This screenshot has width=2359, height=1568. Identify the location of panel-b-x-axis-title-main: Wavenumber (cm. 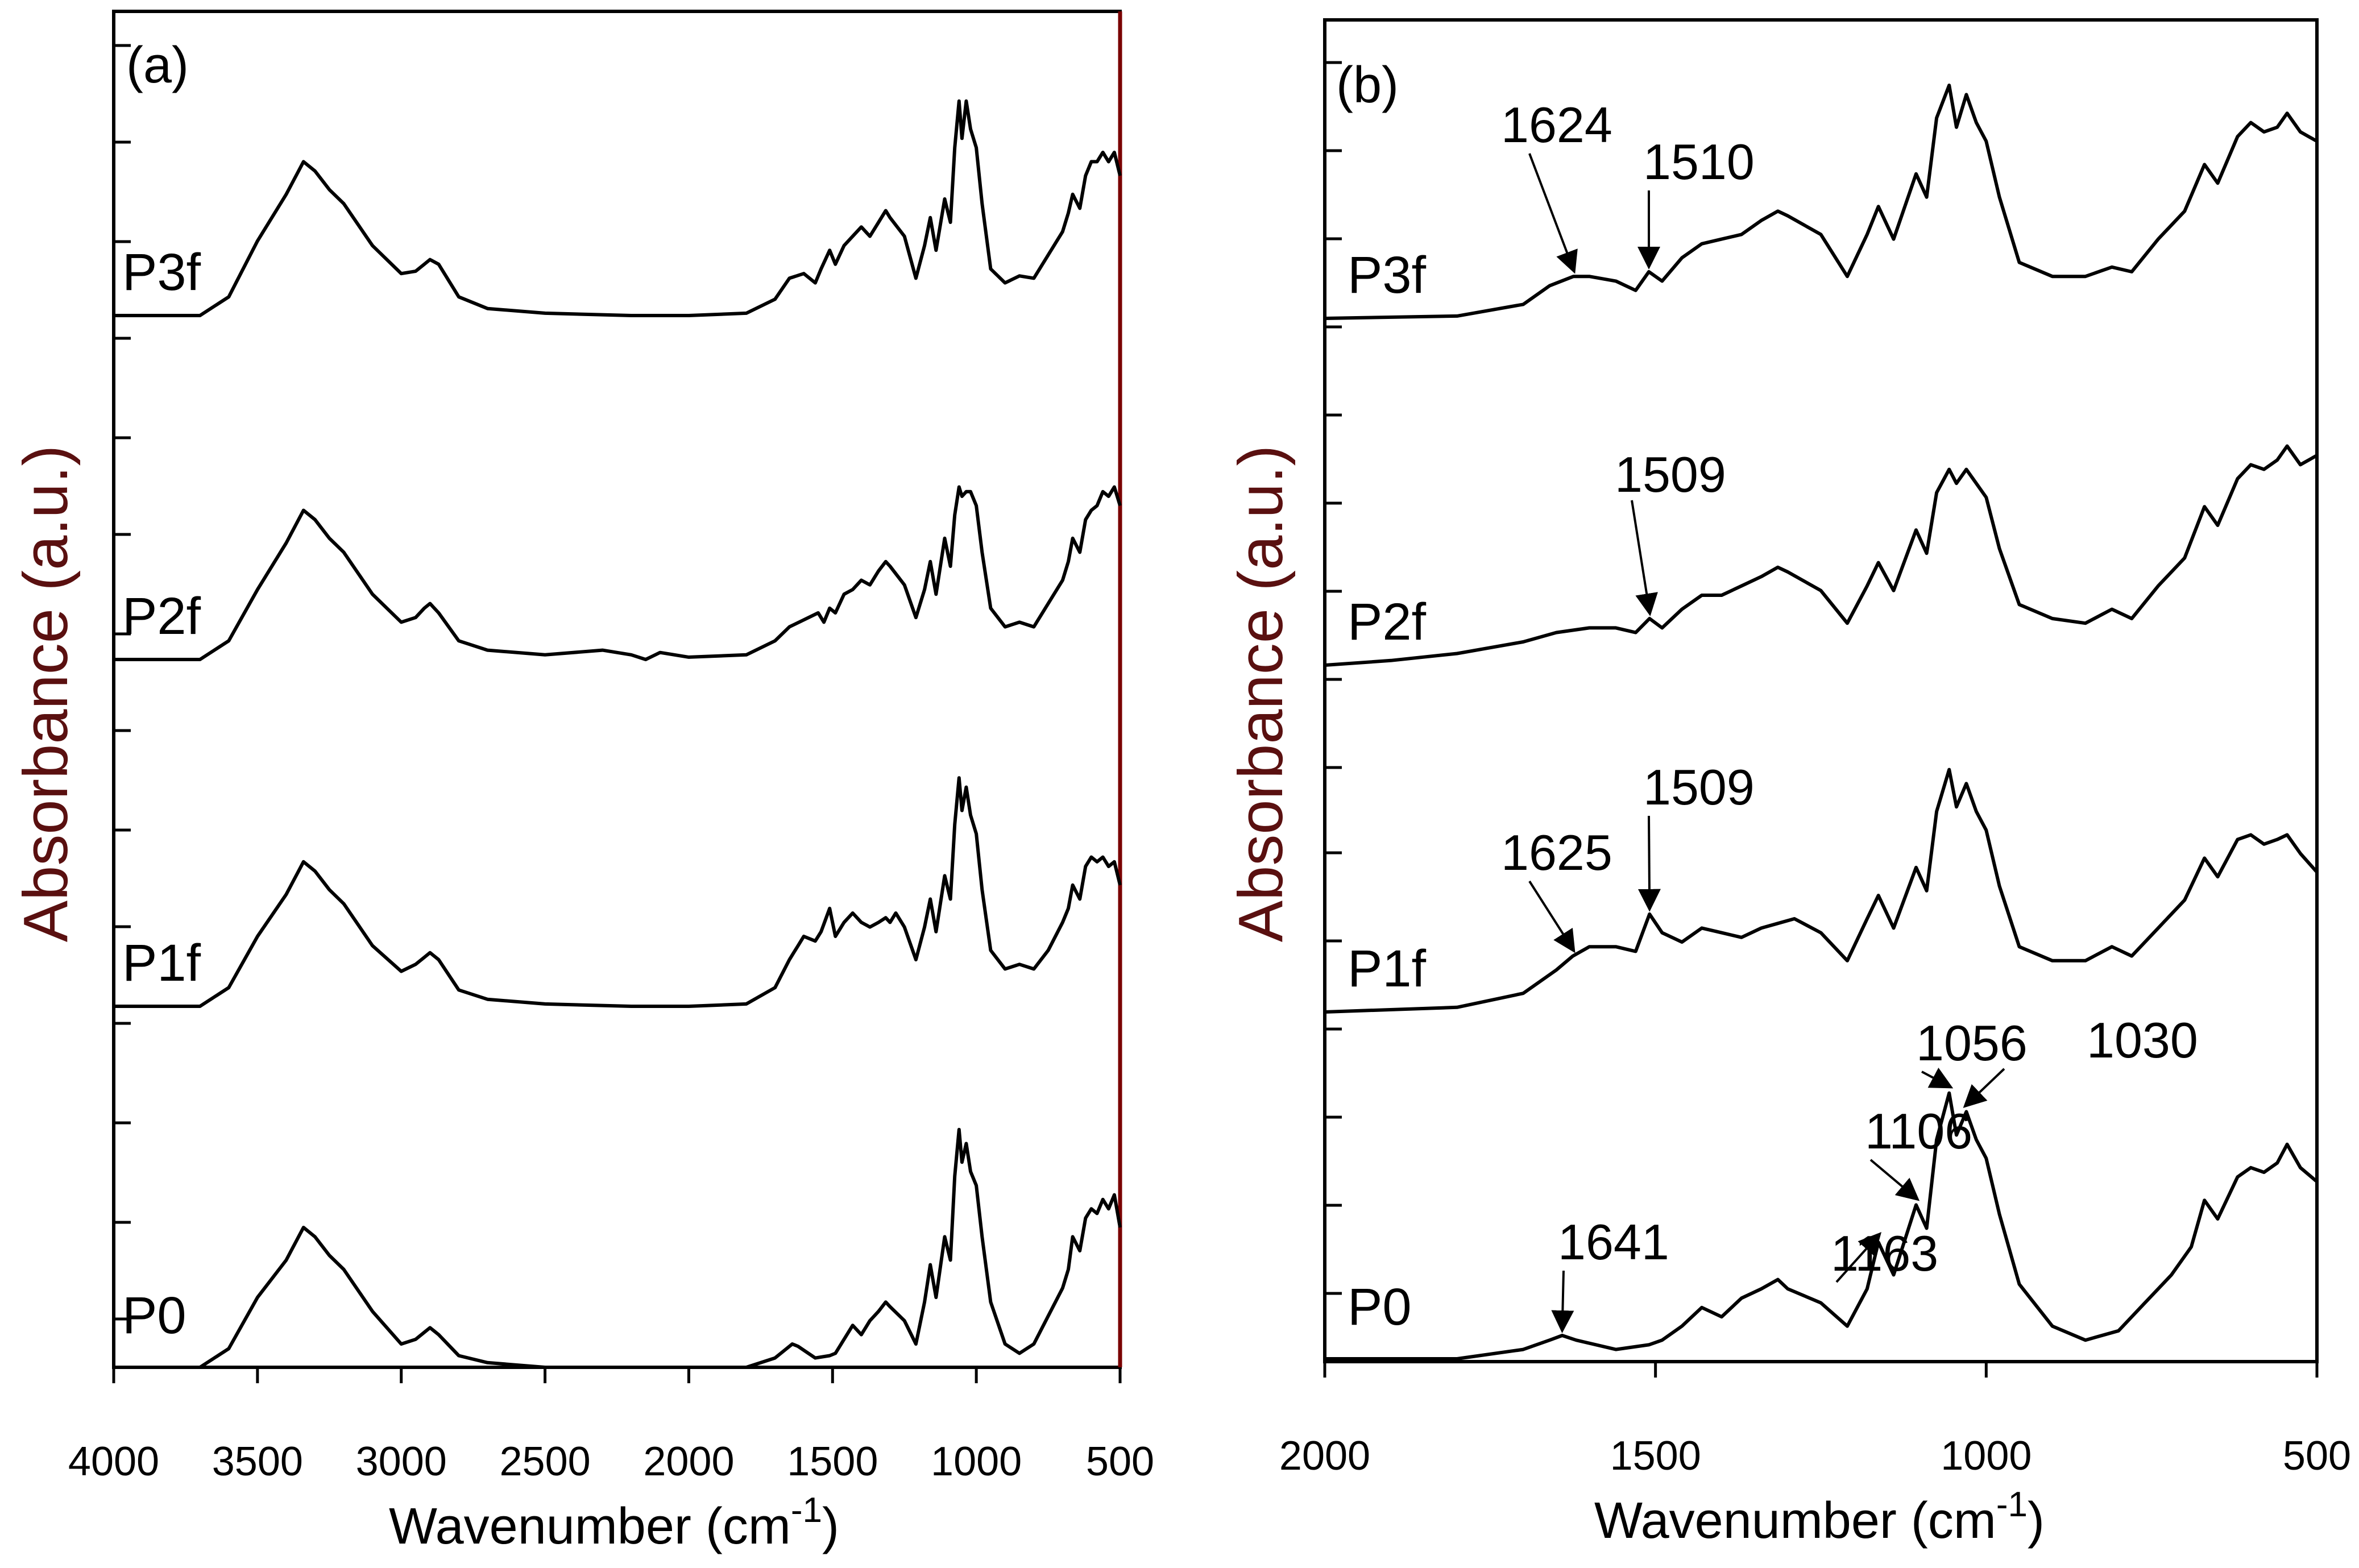
(1795, 1520).